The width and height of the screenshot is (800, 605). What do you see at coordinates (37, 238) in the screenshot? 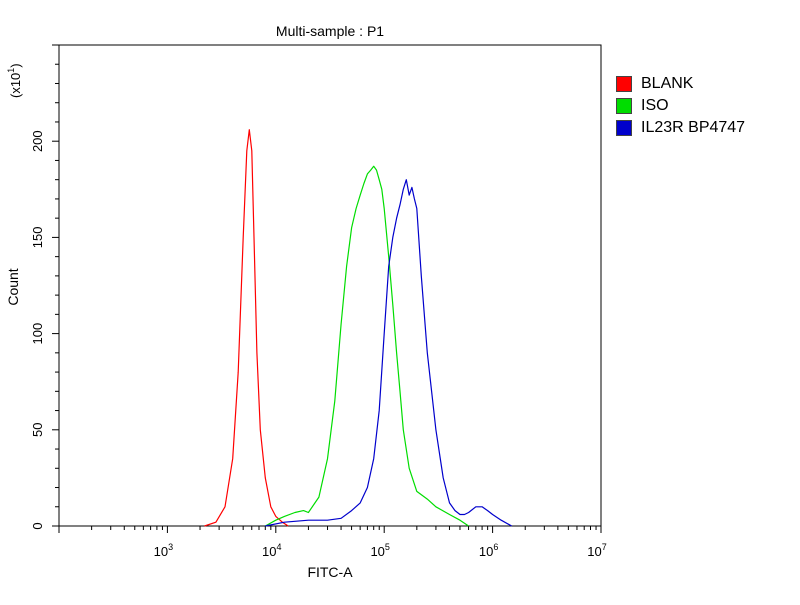
I see `y-tick-label: 150` at bounding box center [37, 238].